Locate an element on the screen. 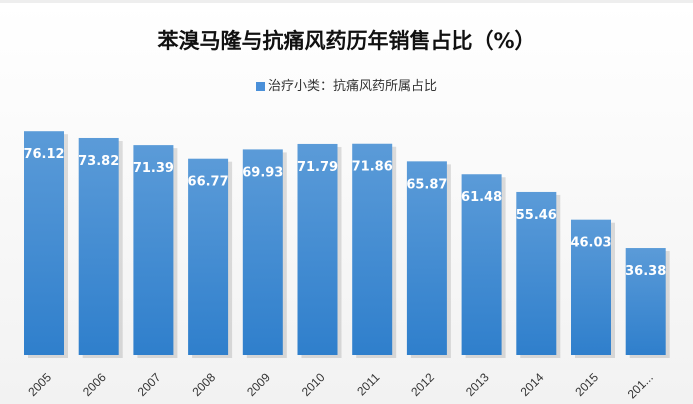  data-label: 46.03 is located at coordinates (590, 243).